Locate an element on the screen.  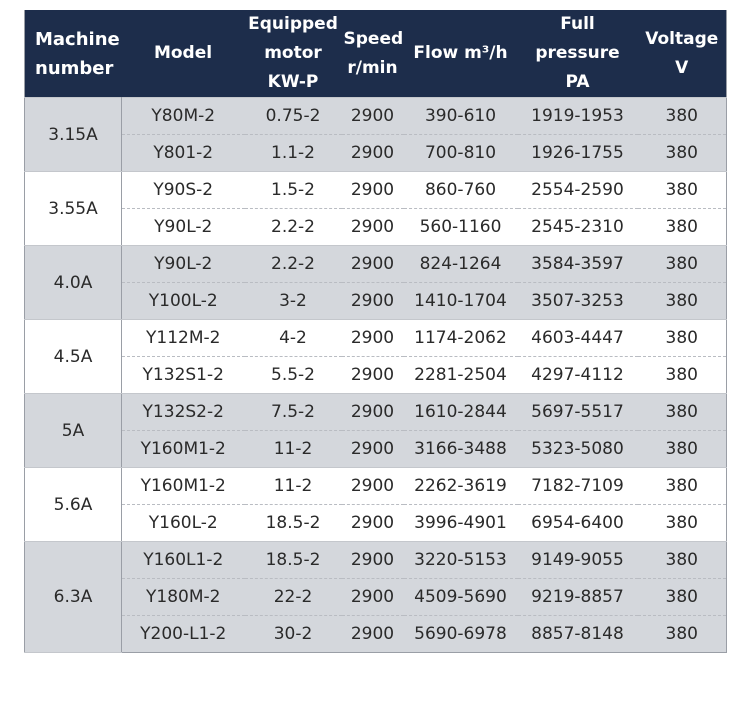
motor-cell: 1.1-2 is located at coordinates (293, 153).